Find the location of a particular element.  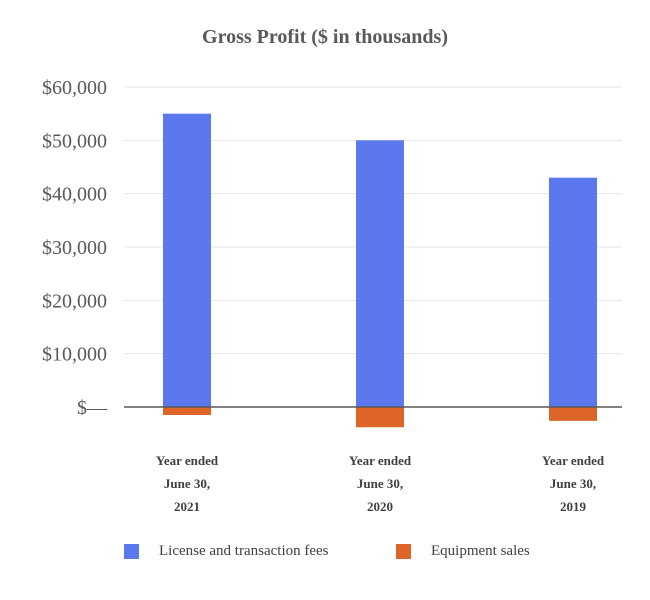

legend-item-license-fees: License and transaction fees is located at coordinates (226, 551).